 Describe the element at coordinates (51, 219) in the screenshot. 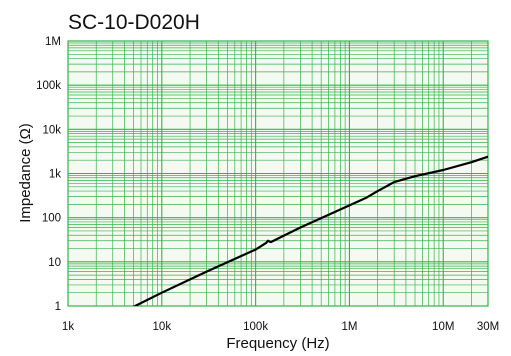

I see `y-tick-label: 100` at that location.